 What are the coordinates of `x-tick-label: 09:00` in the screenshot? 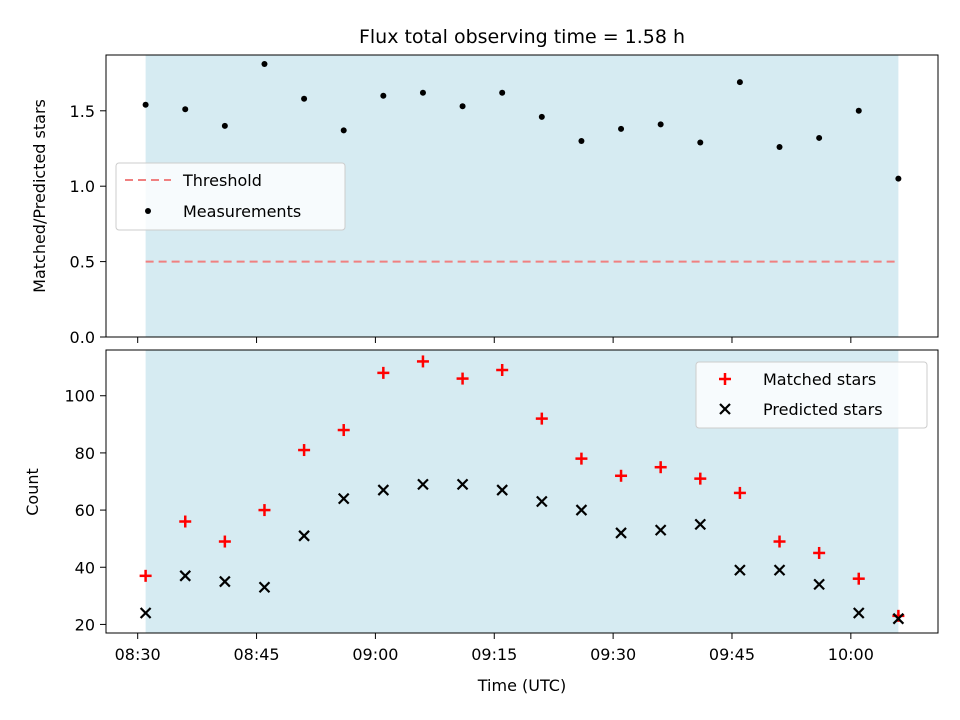 It's located at (375, 654).